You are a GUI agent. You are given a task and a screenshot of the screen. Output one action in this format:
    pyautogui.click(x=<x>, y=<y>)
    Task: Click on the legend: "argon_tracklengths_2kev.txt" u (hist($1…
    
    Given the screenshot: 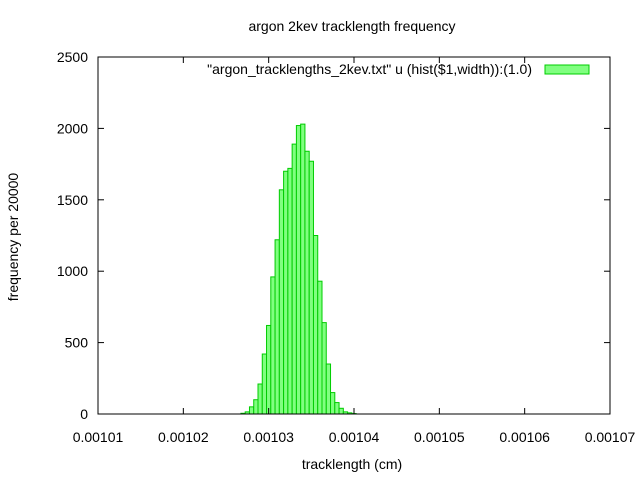 What is the action you would take?
    pyautogui.click(x=398, y=69)
    